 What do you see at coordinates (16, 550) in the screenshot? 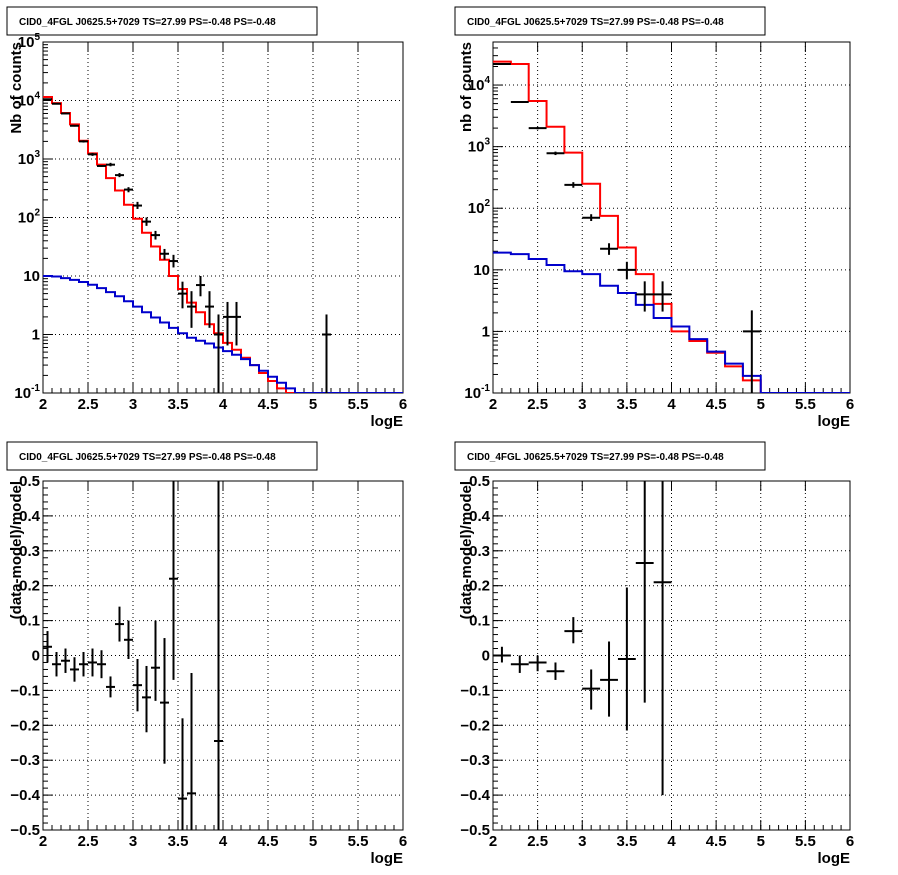
I see `y-axis-title: (data-model)/model` at bounding box center [16, 550].